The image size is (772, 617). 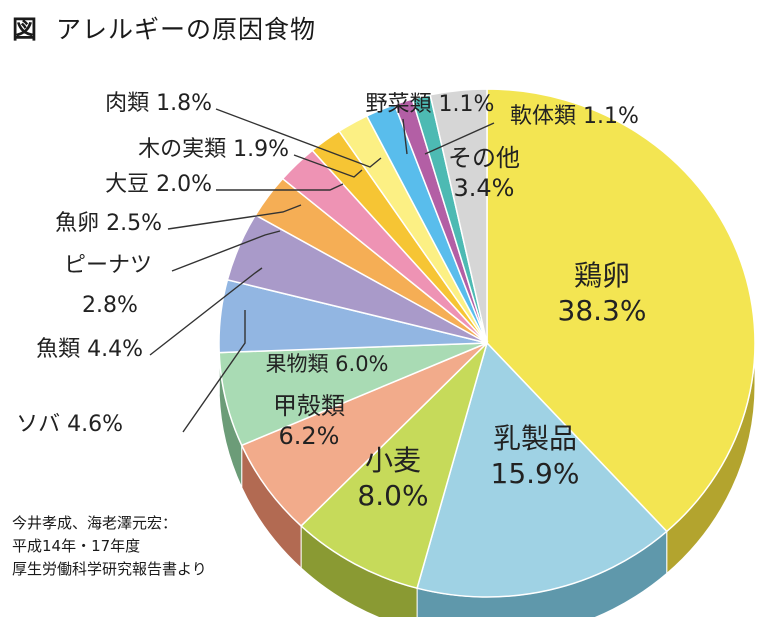 What do you see at coordinates (108, 223) in the screenshot?
I see `slice-label-8: 魚卵 2.5%` at bounding box center [108, 223].